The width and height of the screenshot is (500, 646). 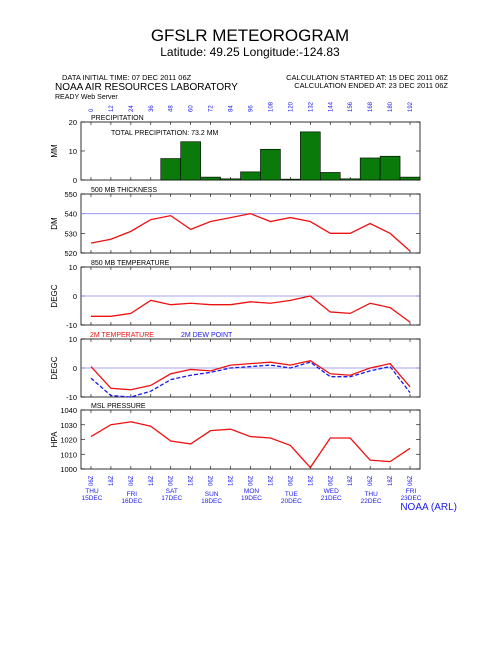 What do you see at coordinates (70, 253) in the screenshot?
I see `y-tick-label: 520` at bounding box center [70, 253].